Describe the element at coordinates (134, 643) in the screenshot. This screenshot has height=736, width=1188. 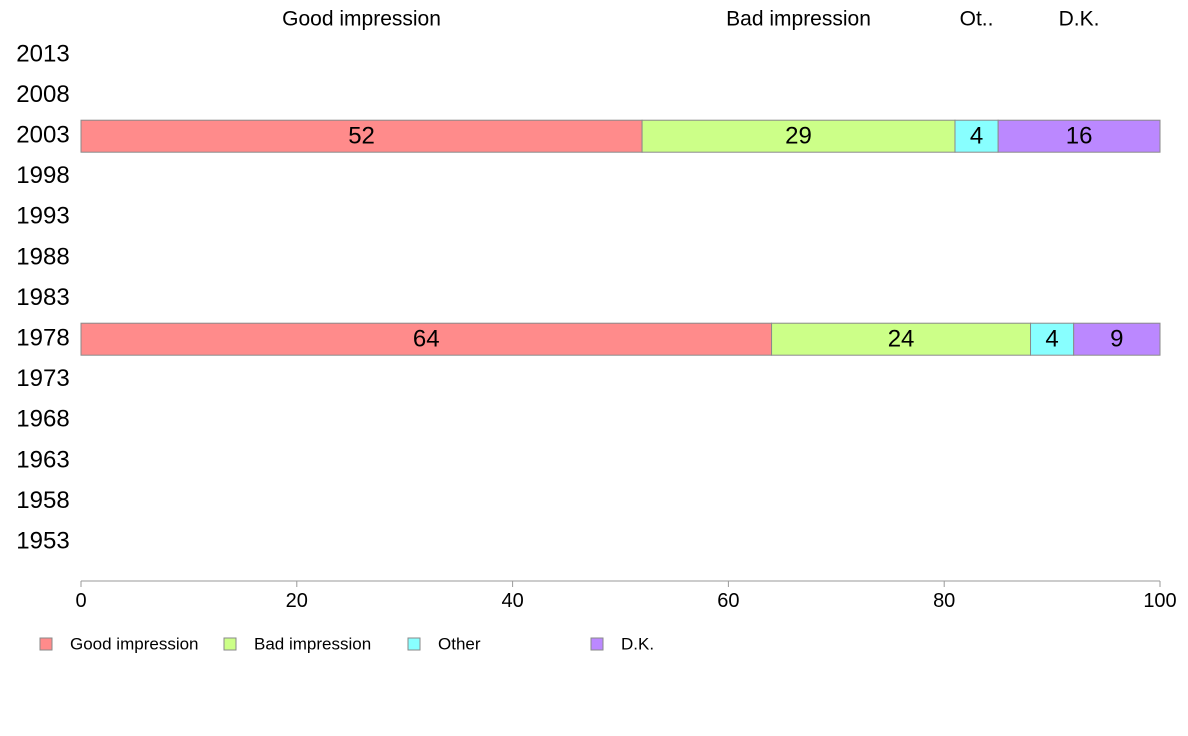
I see `legend-label: Good impression` at that location.